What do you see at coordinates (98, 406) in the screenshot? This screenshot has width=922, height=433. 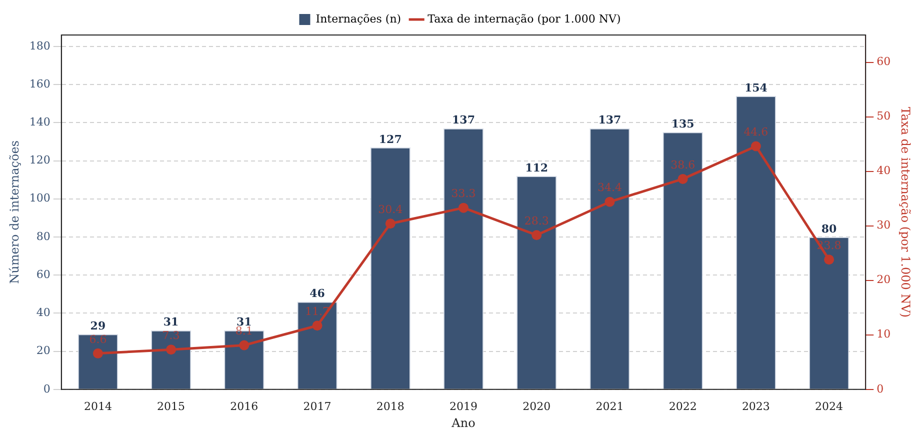 I see `x-tick-label: 2014` at bounding box center [98, 406].